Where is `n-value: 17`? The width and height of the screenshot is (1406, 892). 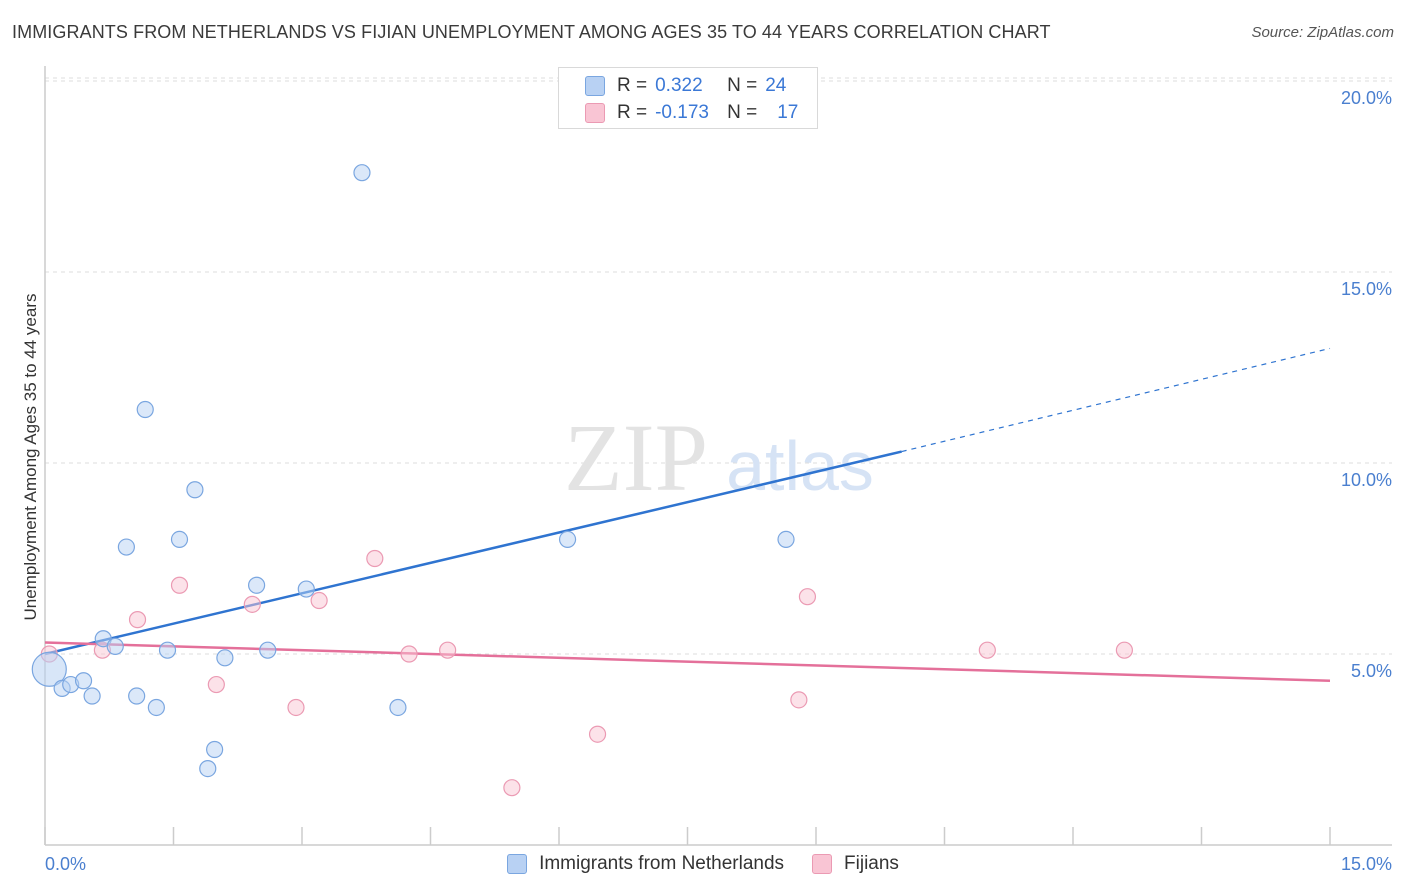 n-value: 17 is located at coordinates (788, 112).